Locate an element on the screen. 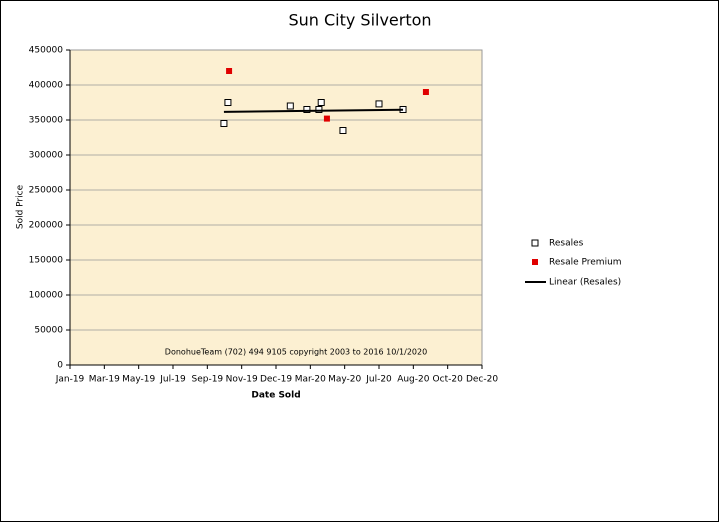 The image size is (719, 526). x-tick-label: Nov-19 is located at coordinates (242, 380).